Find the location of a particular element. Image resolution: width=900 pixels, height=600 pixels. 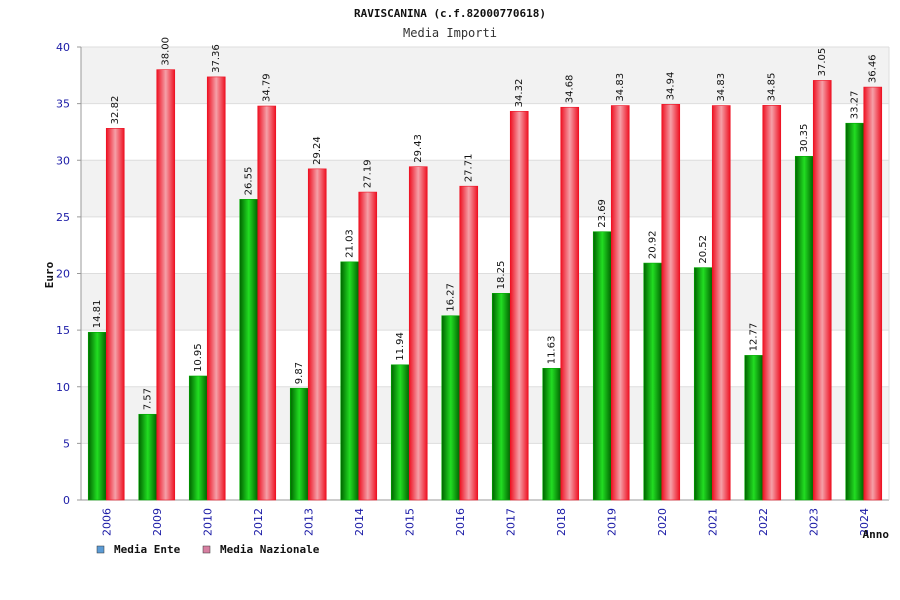

x-tick-label: 2018 is located at coordinates (561, 522).